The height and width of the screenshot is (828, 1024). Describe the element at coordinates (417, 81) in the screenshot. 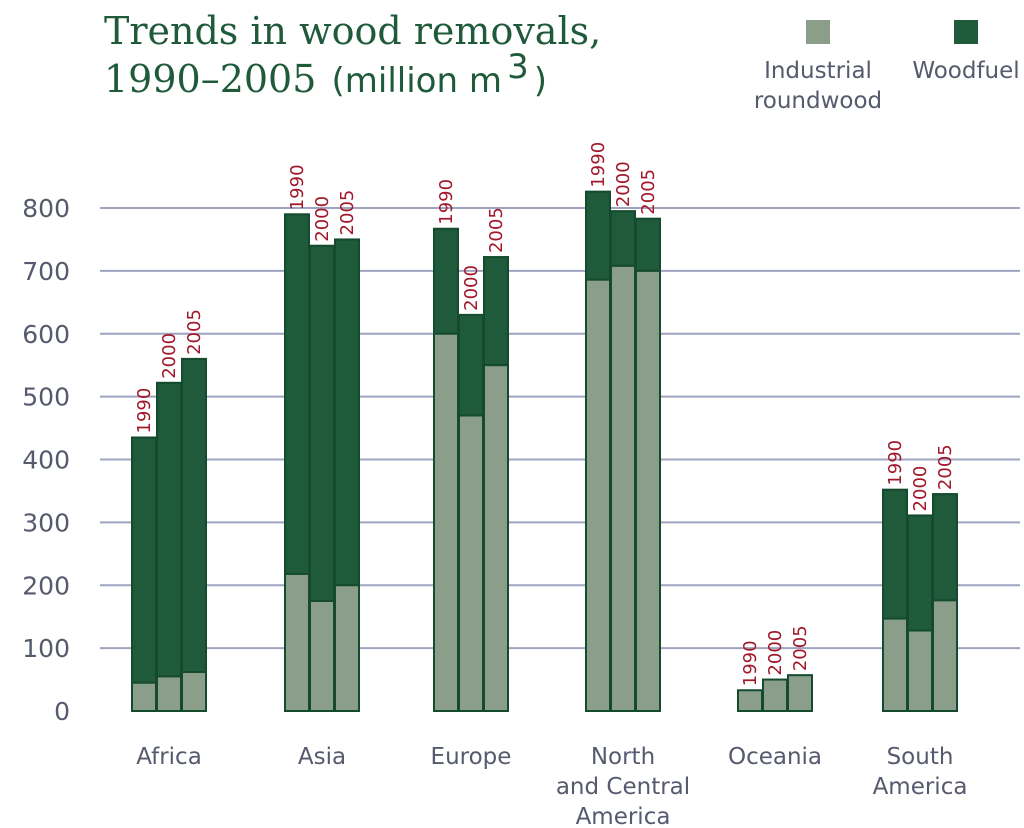

I see `chart-title-unit: (million m` at that location.